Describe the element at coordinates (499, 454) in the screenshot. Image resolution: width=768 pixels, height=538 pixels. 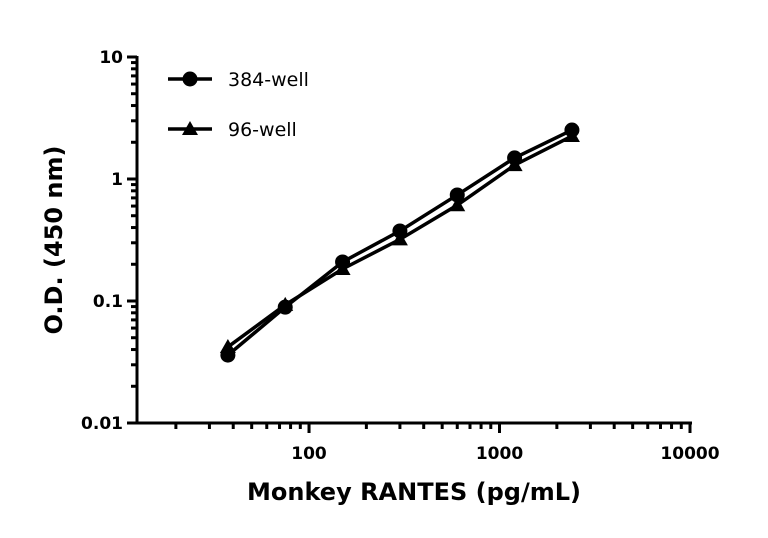
I see `x-tick-label: 1000` at that location.